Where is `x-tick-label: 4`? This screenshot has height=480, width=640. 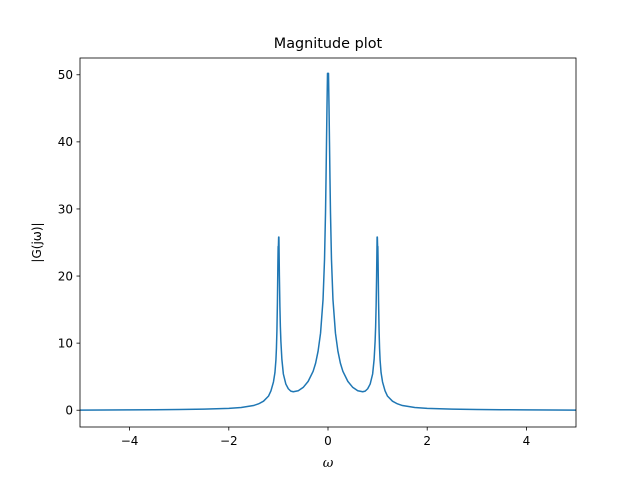
x-tick-label: 4 is located at coordinates (527, 441).